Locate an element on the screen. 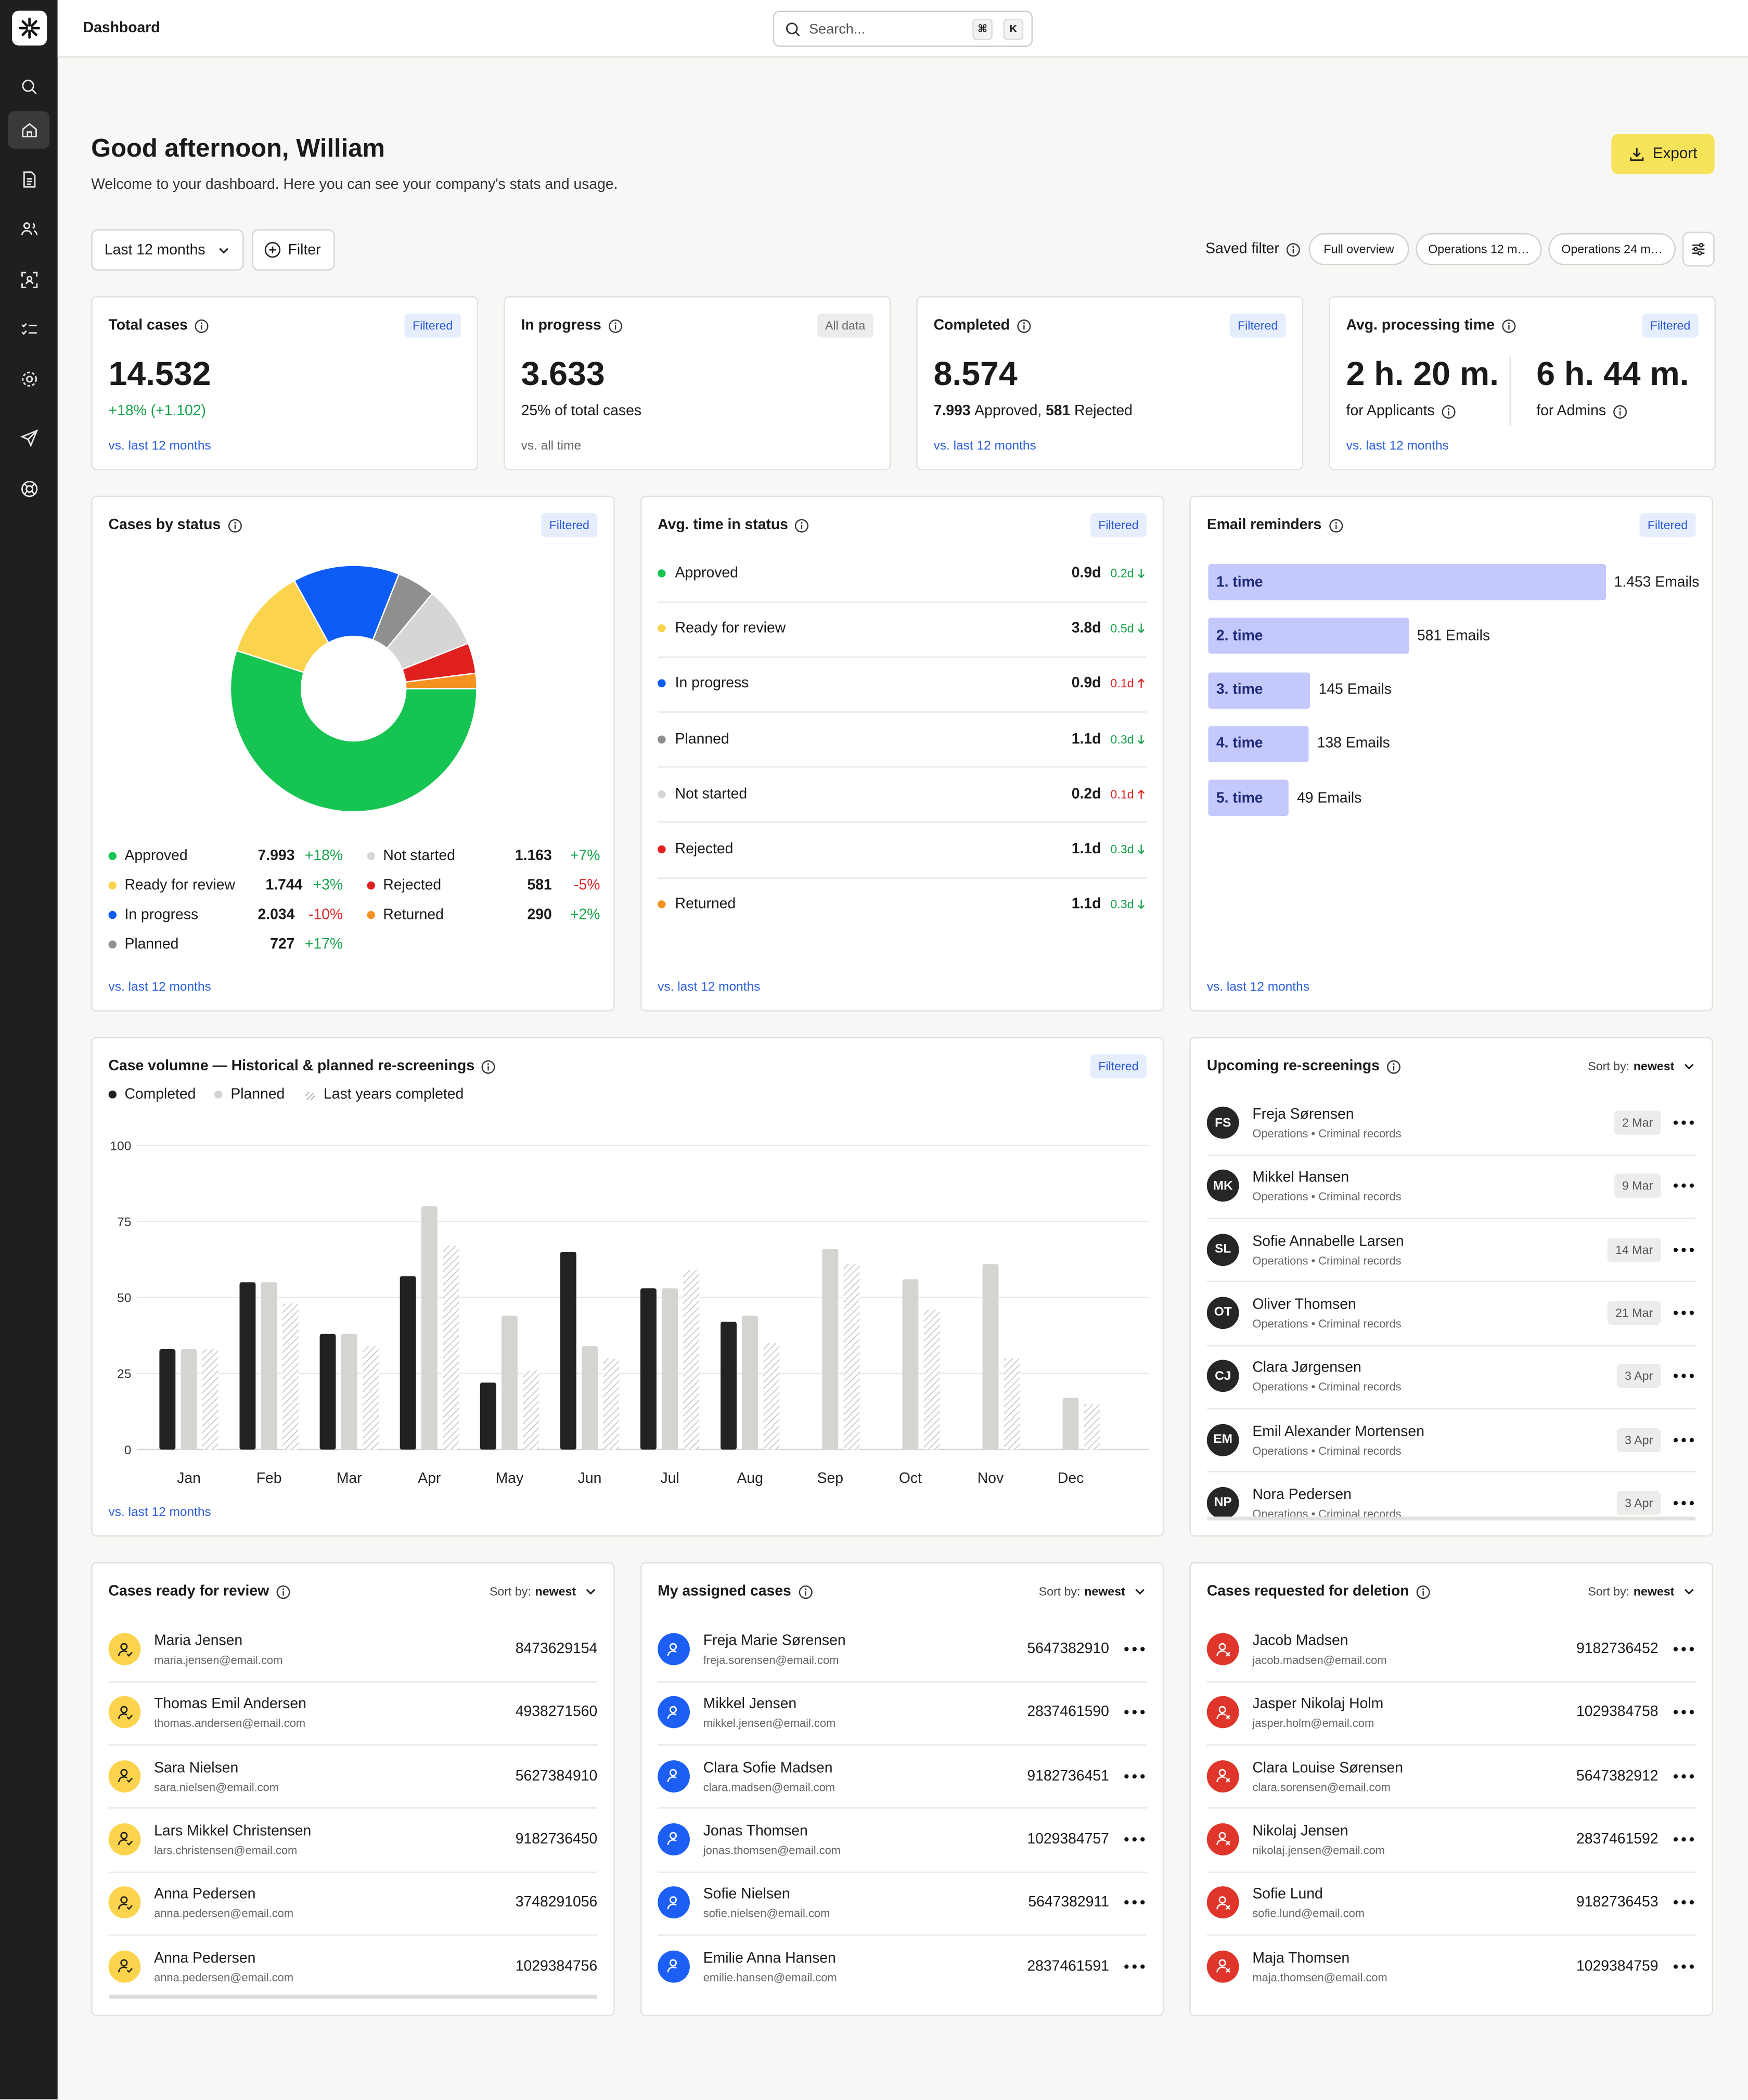 The height and width of the screenshot is (2100, 1748). badge: Filtered is located at coordinates (1119, 1067).